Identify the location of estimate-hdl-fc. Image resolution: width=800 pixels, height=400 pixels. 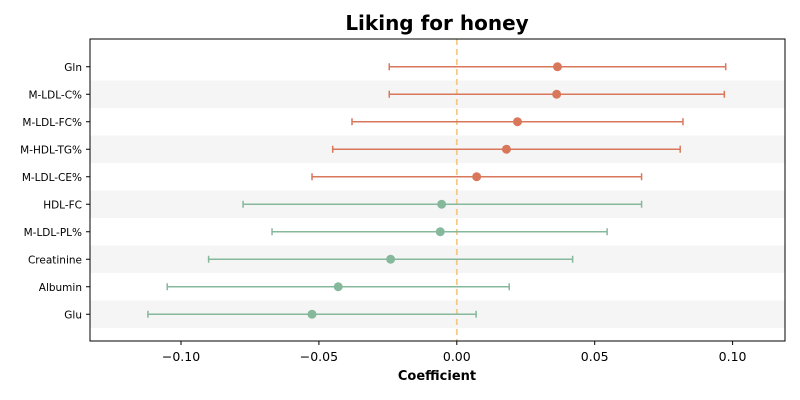
(442, 204).